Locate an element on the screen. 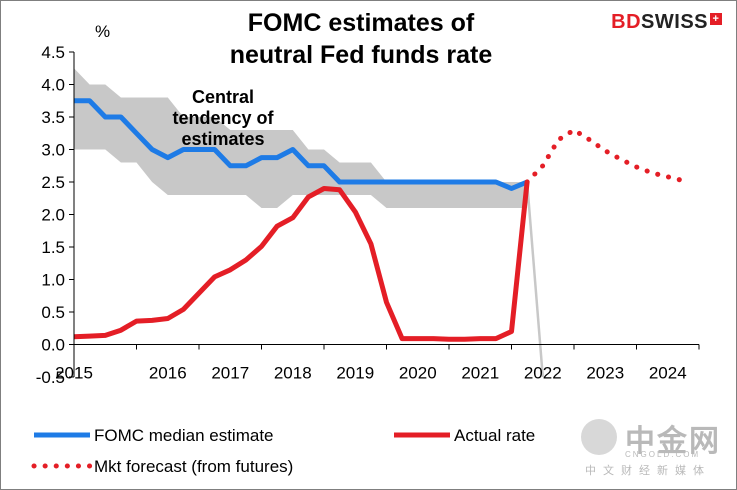 This screenshot has width=737, height=490. chart-title: FOMC estimates of neutral Fed funds rate is located at coordinates (361, 39).